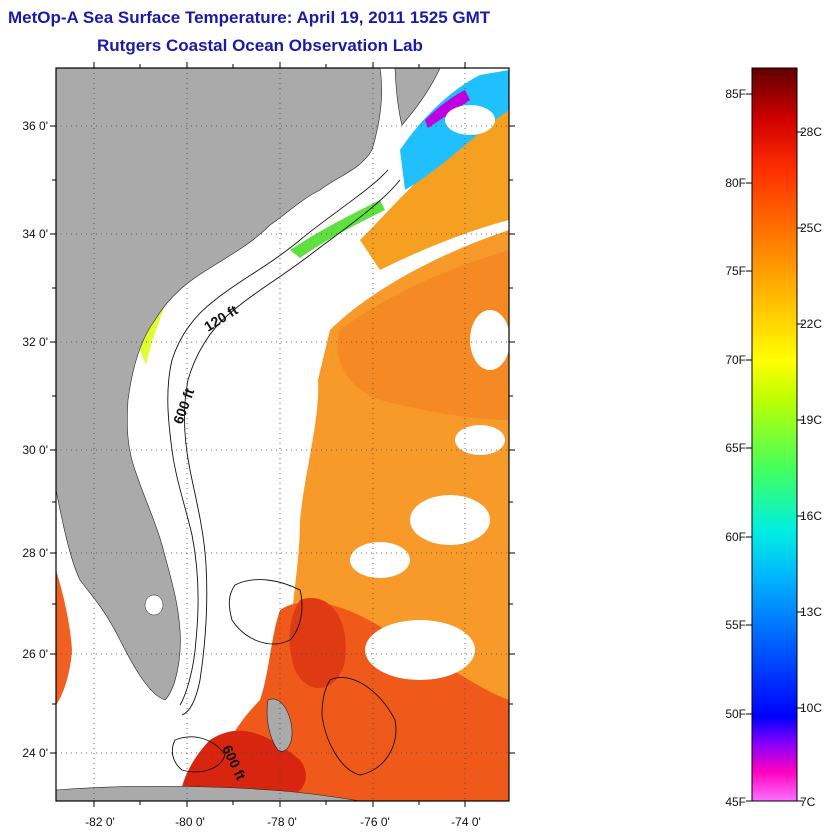 The width and height of the screenshot is (825, 832). I want to click on map-subtitle: Rutgers Coastal Ocean Observation Lab, so click(260, 45).